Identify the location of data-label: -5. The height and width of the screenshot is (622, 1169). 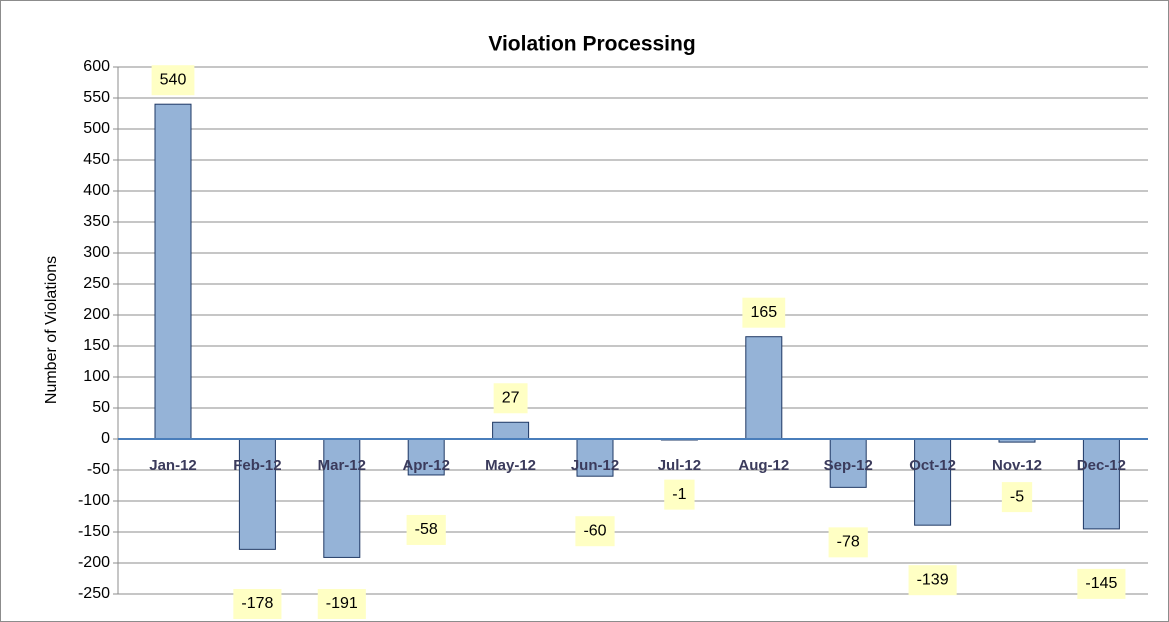
(1017, 496).